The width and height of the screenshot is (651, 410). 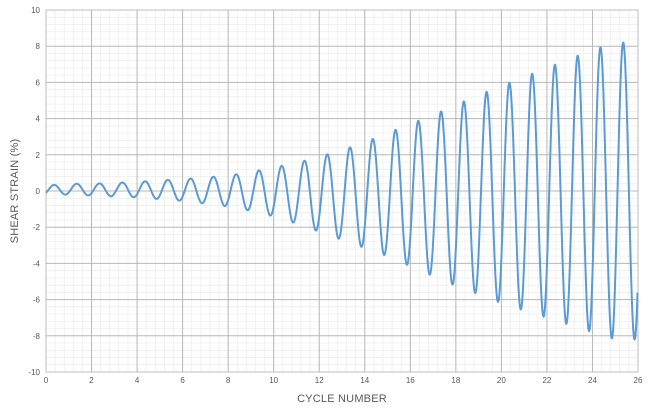 What do you see at coordinates (342, 399) in the screenshot?
I see `x-axis-title: CYCLE NUMBER` at bounding box center [342, 399].